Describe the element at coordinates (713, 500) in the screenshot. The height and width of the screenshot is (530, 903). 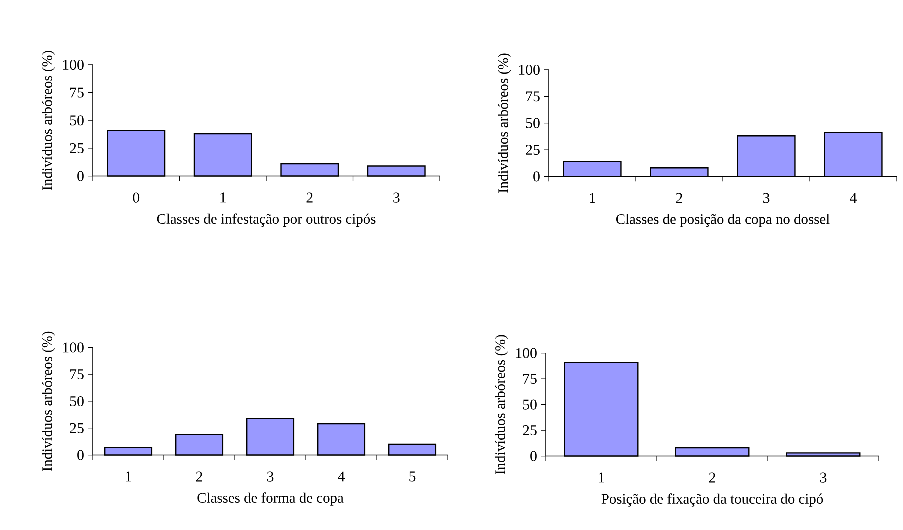
I see `x-axis-title: Posição de fixação da touceira do cipó` at that location.